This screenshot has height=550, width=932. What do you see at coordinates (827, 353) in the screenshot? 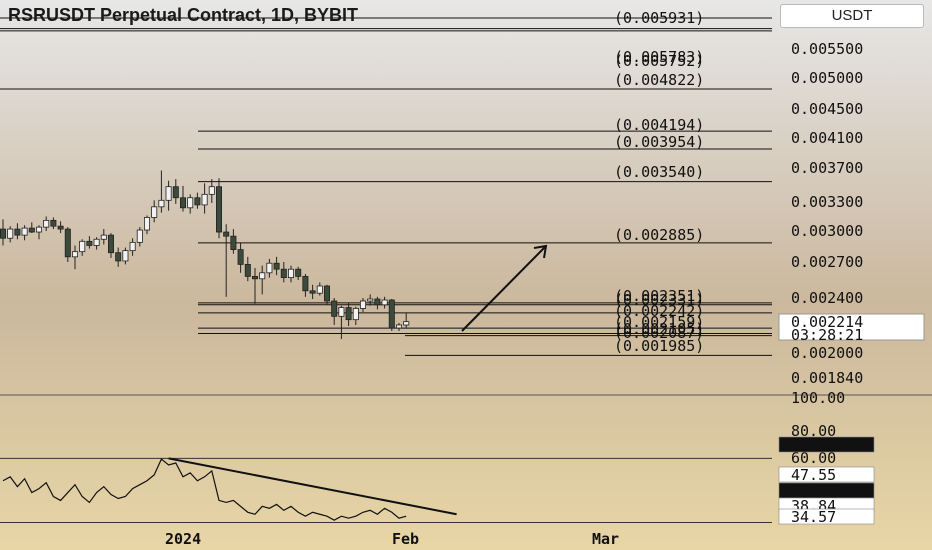
I see `price-tick-label: 0.002000` at bounding box center [827, 353].